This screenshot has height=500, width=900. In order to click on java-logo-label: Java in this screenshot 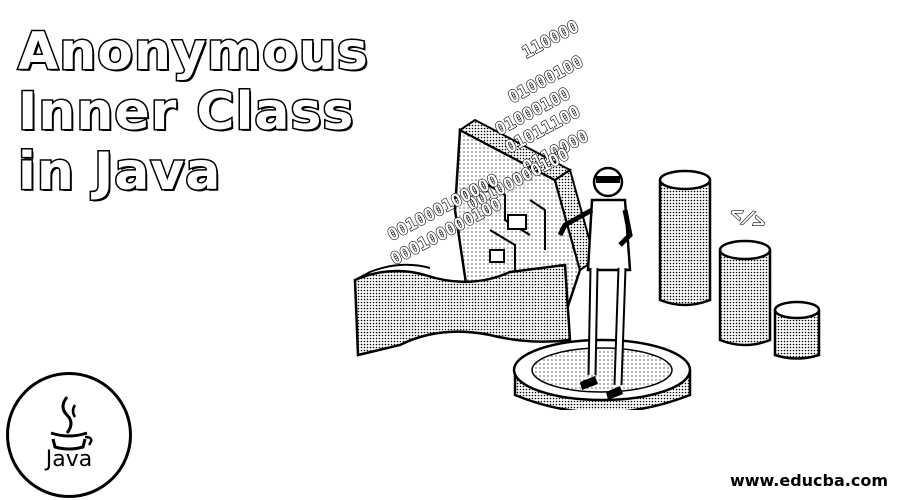, I will do `click(69, 459)`.